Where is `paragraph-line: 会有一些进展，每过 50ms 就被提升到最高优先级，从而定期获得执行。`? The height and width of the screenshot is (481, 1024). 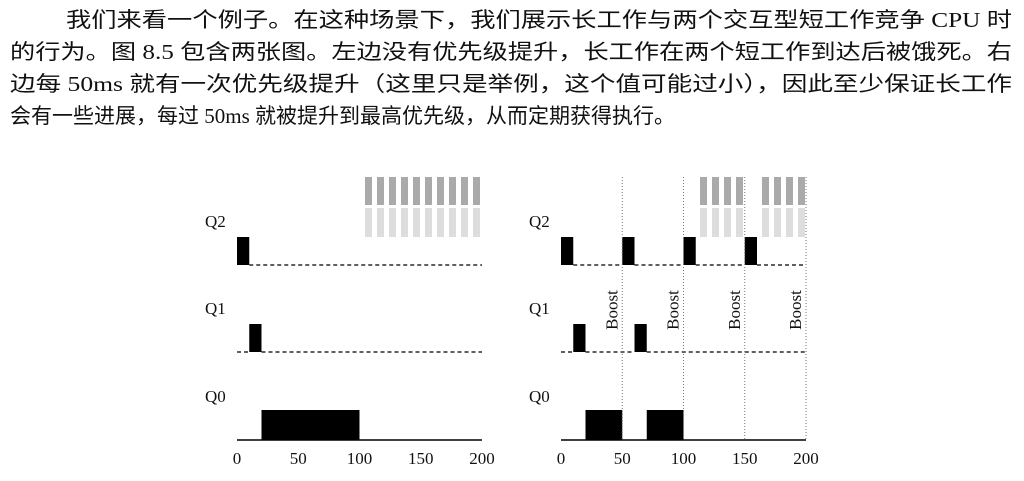
paragraph-line: 会有一些进展，每过 50ms 就被提升到最高优先级，从而定期获得执行。 is located at coordinates (342, 116).